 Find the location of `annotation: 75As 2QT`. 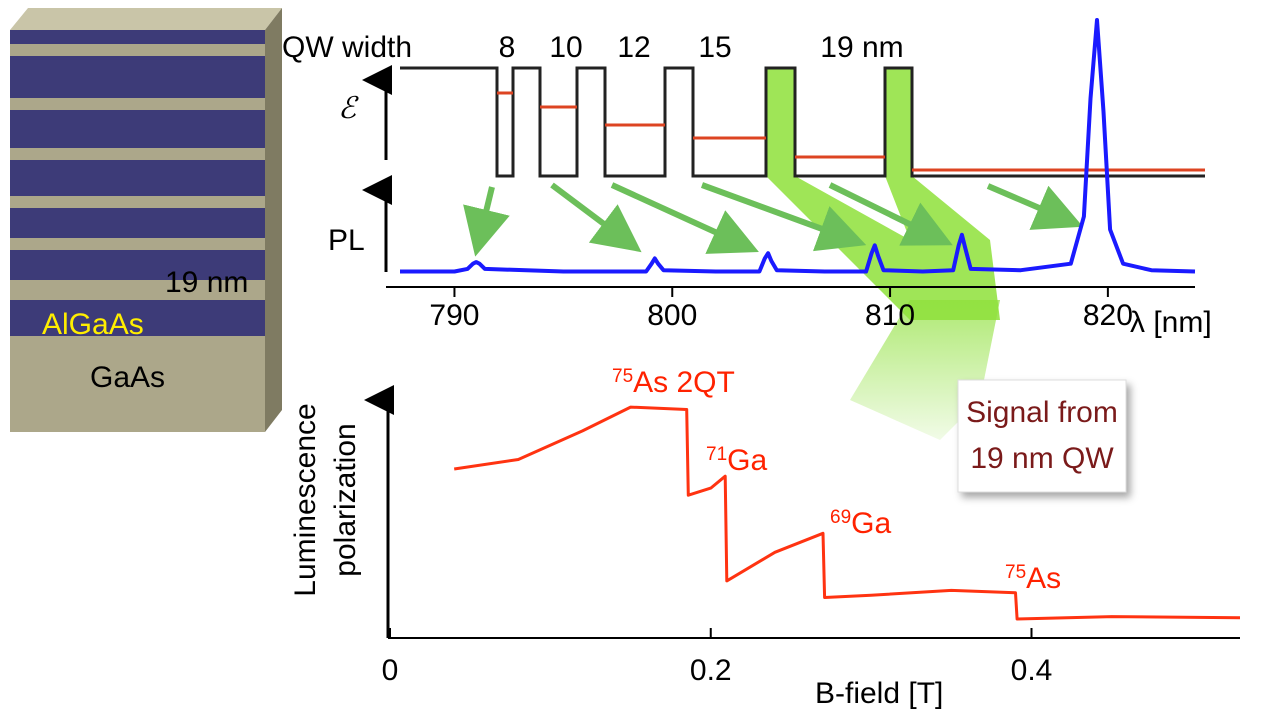

annotation: 75As 2QT is located at coordinates (673, 382).